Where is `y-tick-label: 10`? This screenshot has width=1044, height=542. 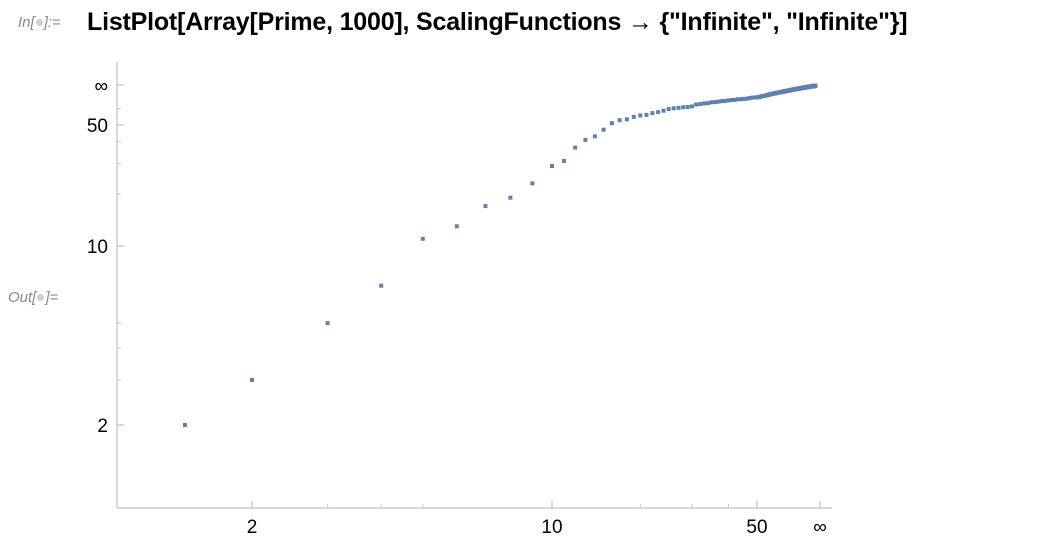
y-tick-label: 10 is located at coordinates (97, 247).